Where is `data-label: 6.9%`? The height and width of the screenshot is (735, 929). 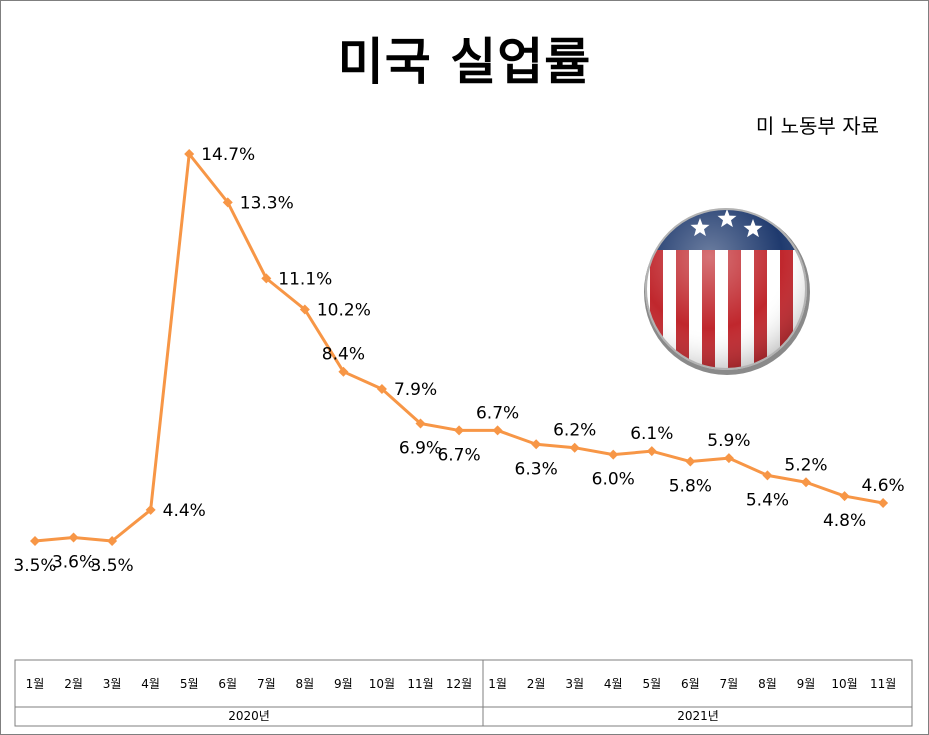 data-label: 6.9% is located at coordinates (420, 449).